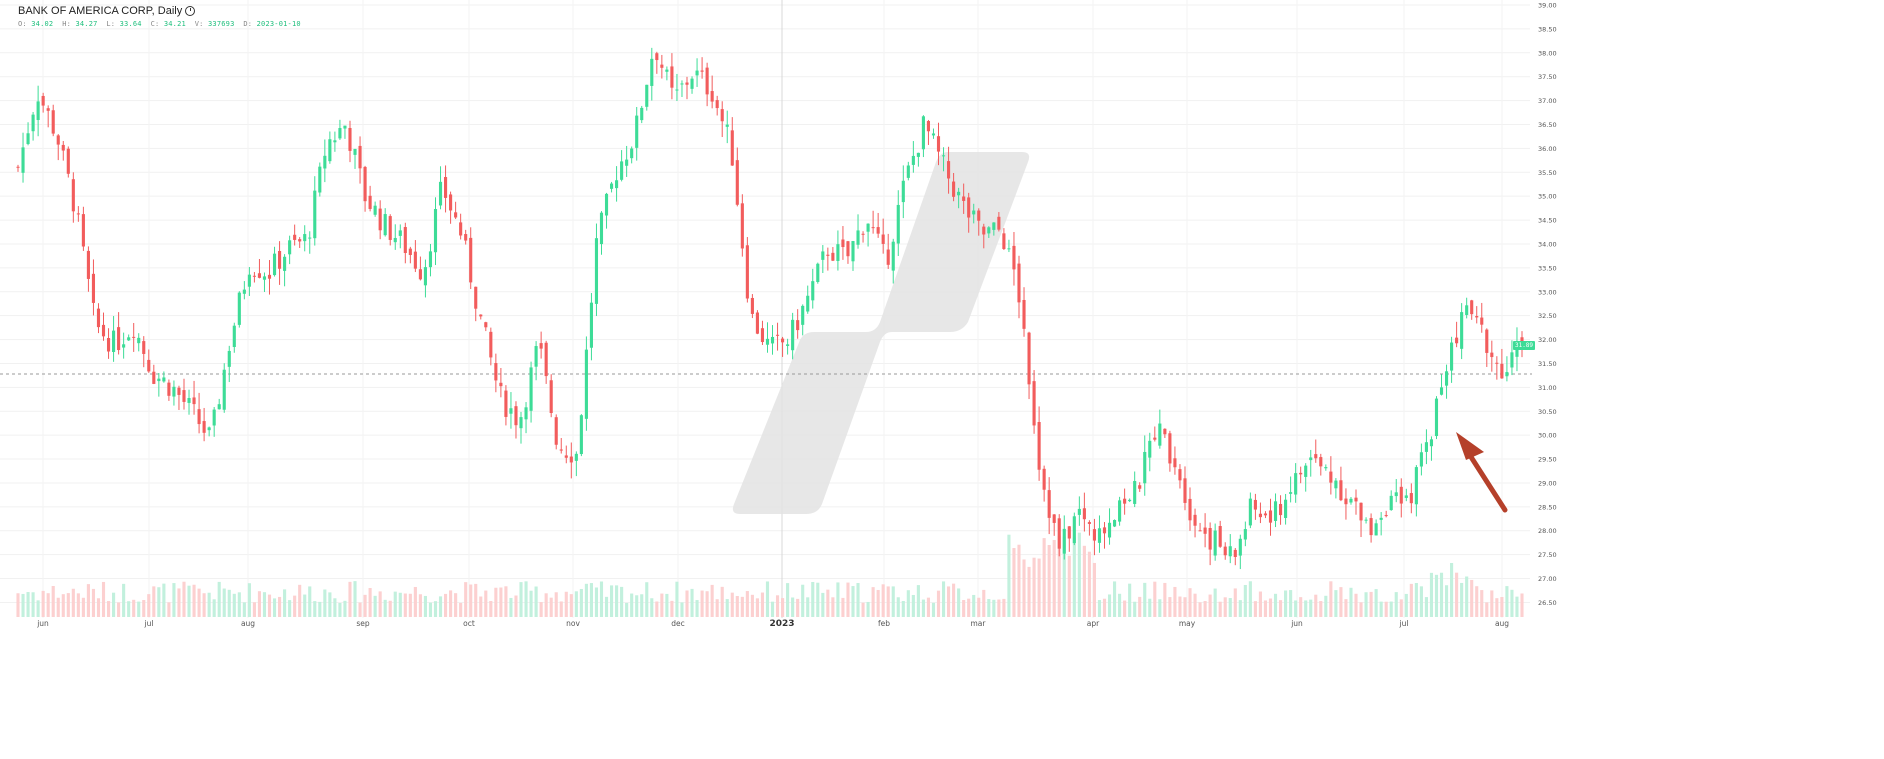 This screenshot has width=1884, height=759. I want to click on time-tick-label: aug, so click(248, 623).